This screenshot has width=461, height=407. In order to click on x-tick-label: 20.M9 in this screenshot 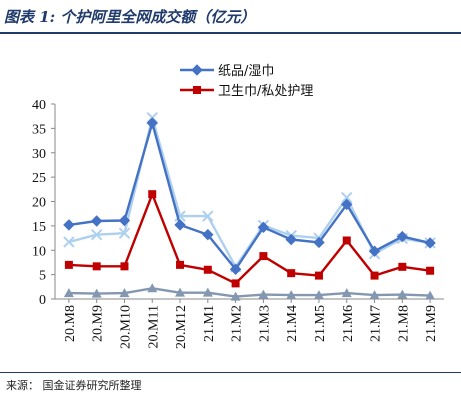, I will do `click(98, 323)`.